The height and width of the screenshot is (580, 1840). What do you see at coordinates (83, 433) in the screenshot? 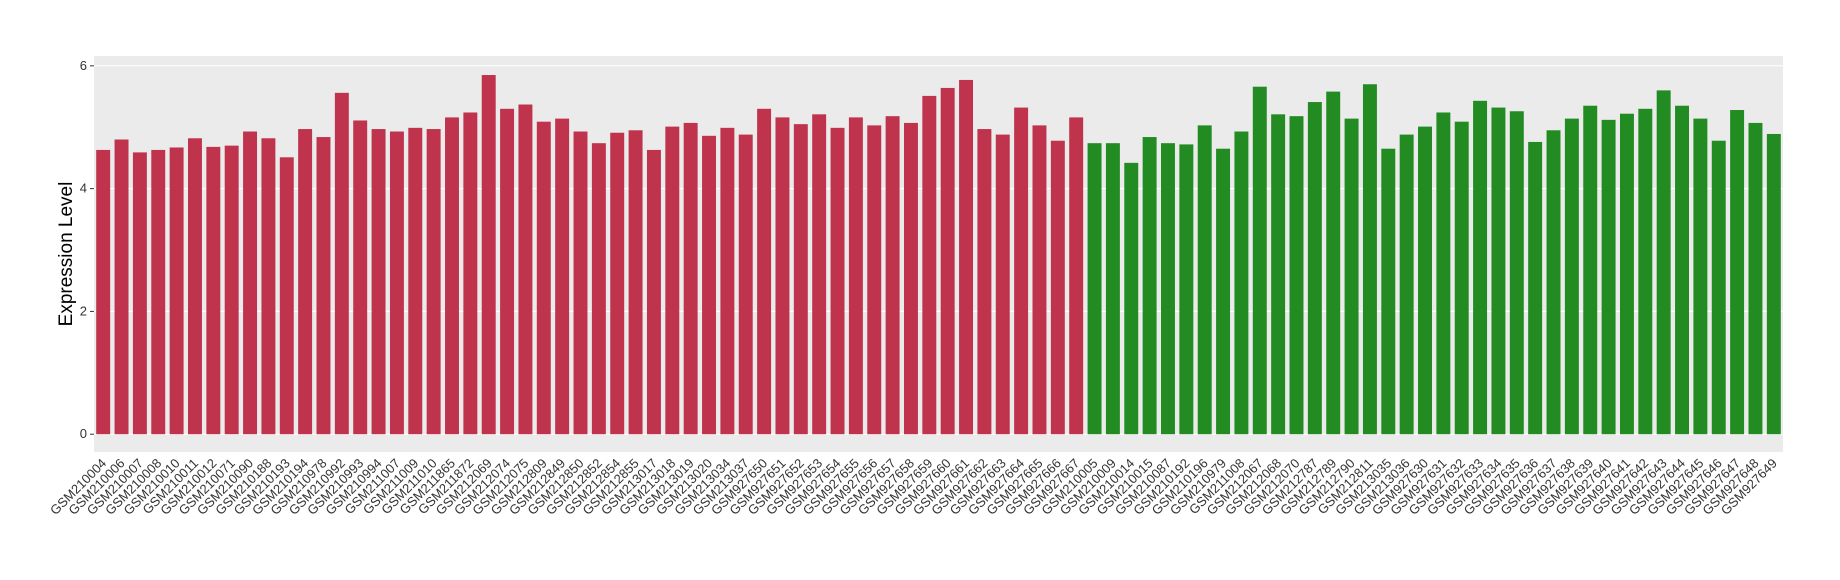
I see `y-tick-label: 0` at bounding box center [83, 433].